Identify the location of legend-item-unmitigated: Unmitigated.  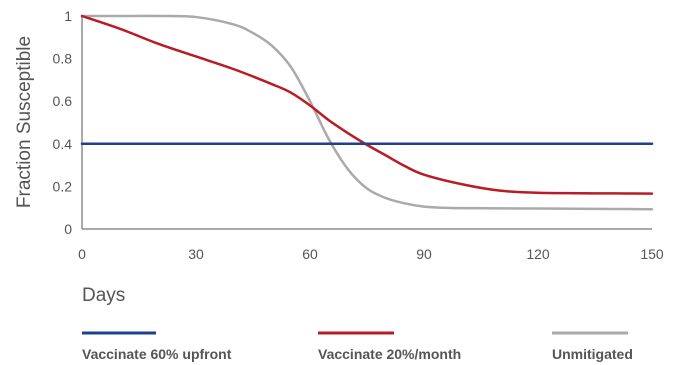
(592, 346).